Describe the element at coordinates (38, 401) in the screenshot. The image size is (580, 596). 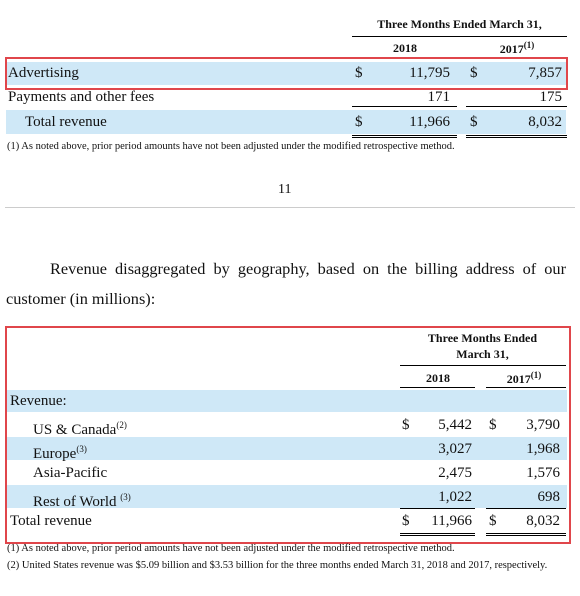
I see `section-label: Revenue:` at that location.